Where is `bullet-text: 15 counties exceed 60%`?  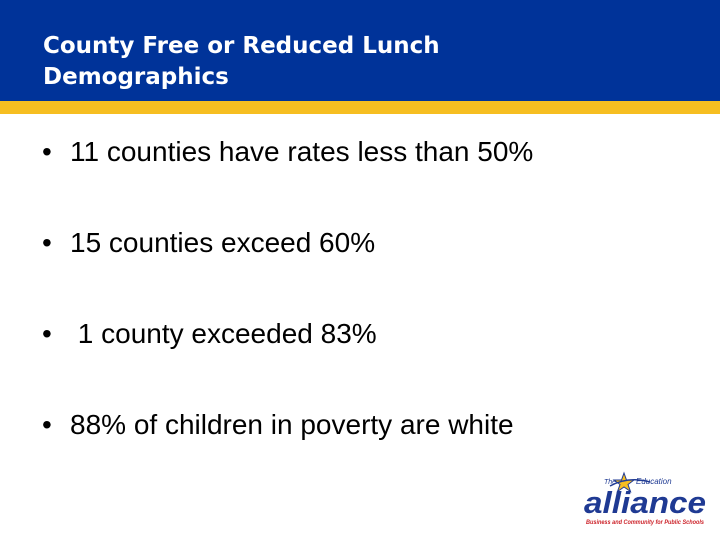 bullet-text: 15 counties exceed 60% is located at coordinates (223, 242).